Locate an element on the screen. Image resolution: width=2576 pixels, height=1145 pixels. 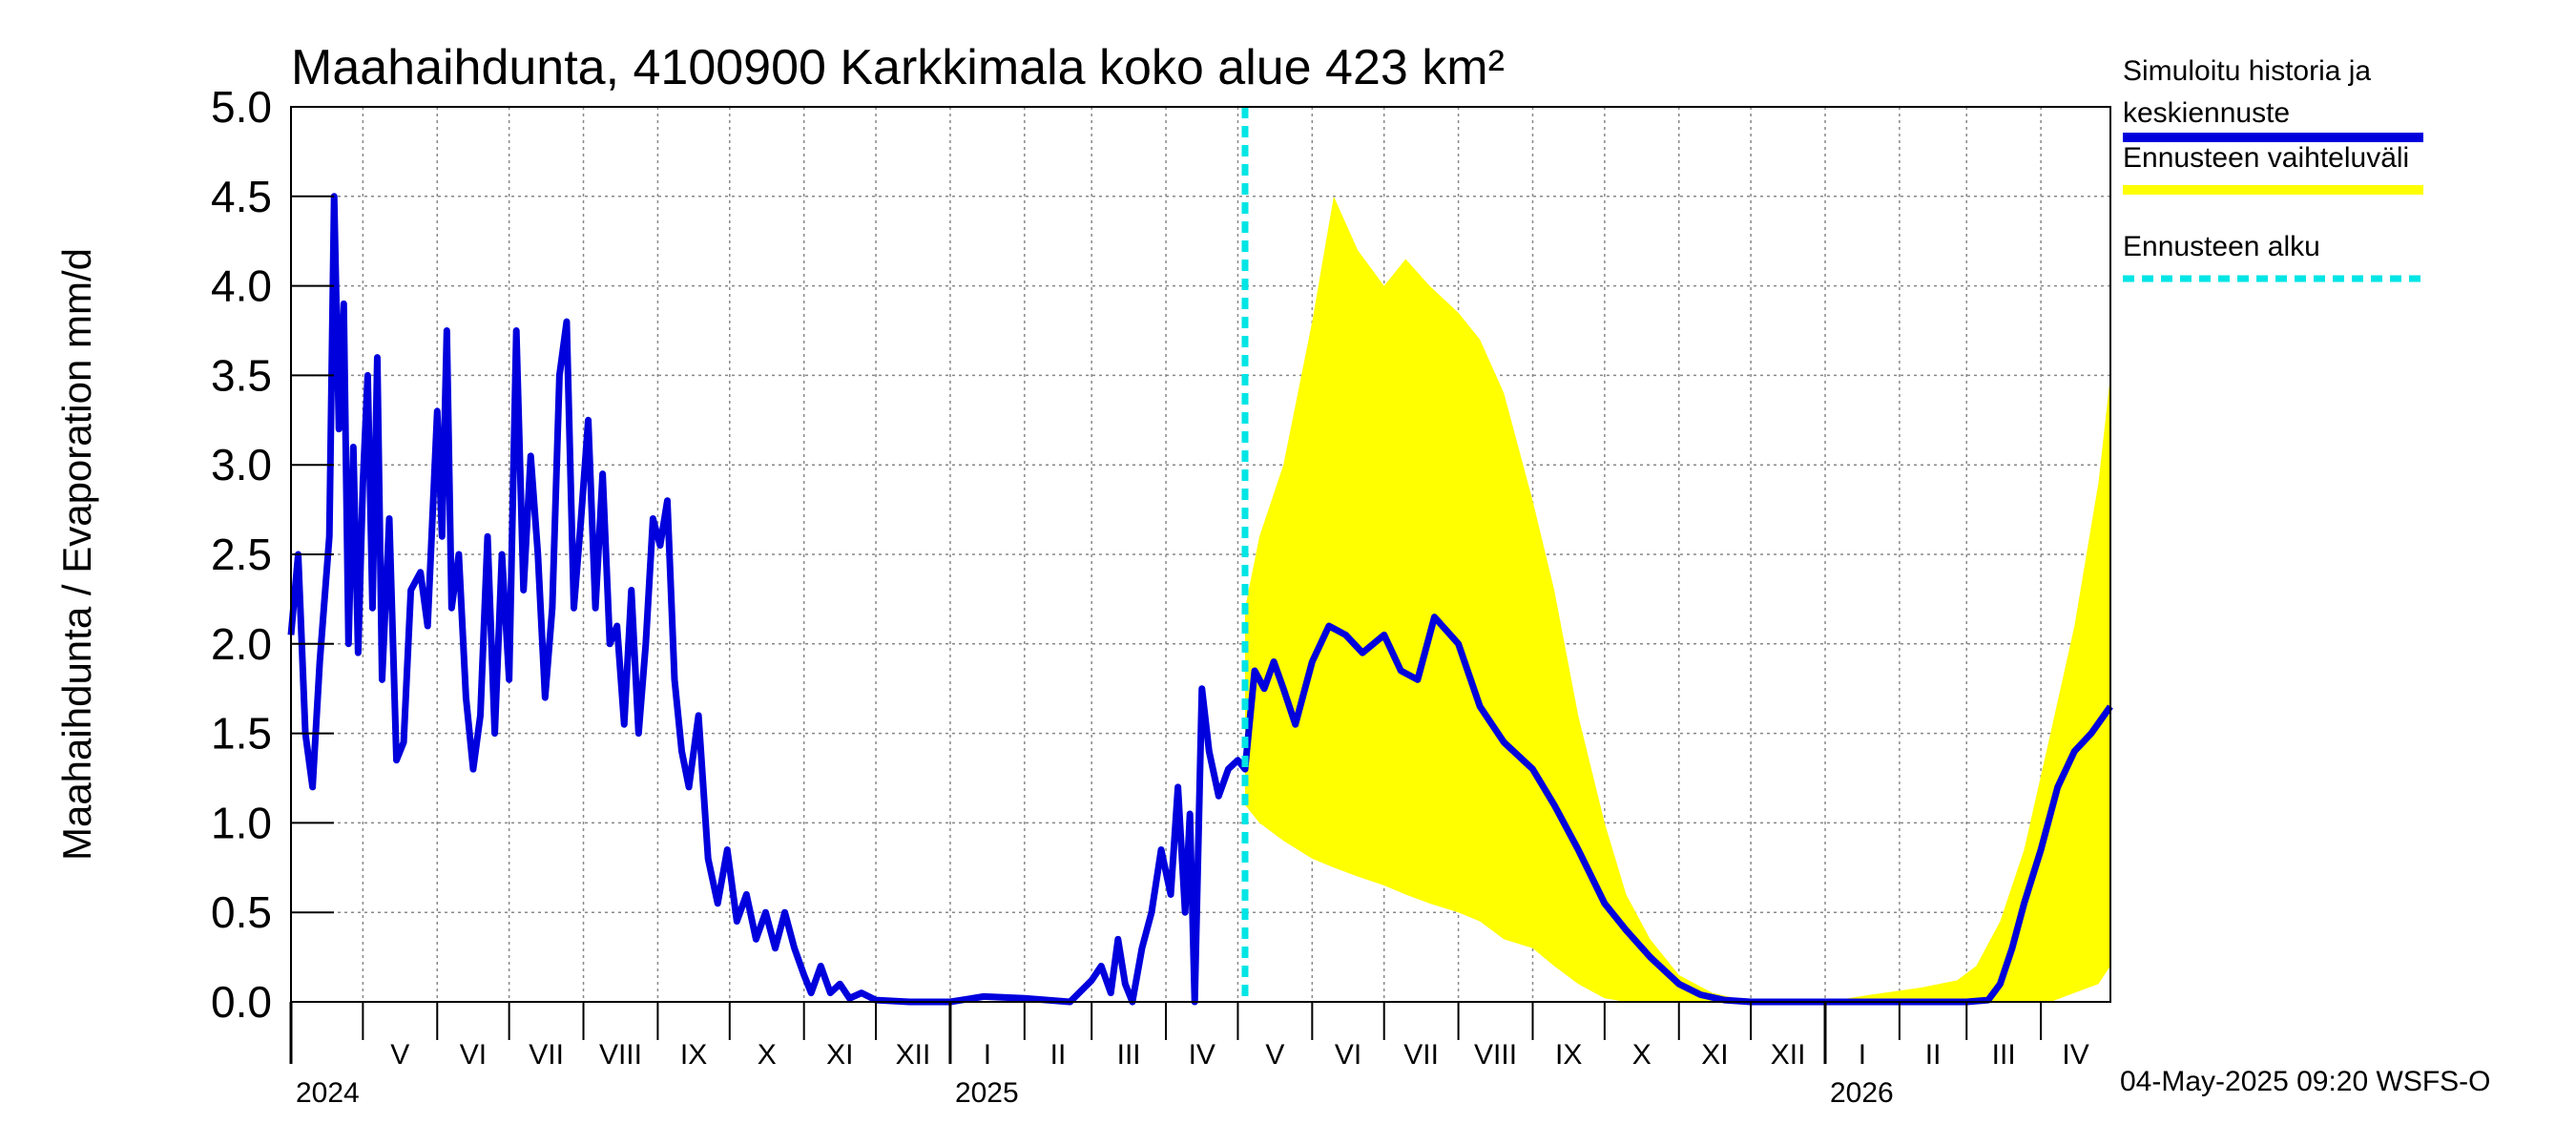
legend-label: keskiennuste is located at coordinates (2206, 113).